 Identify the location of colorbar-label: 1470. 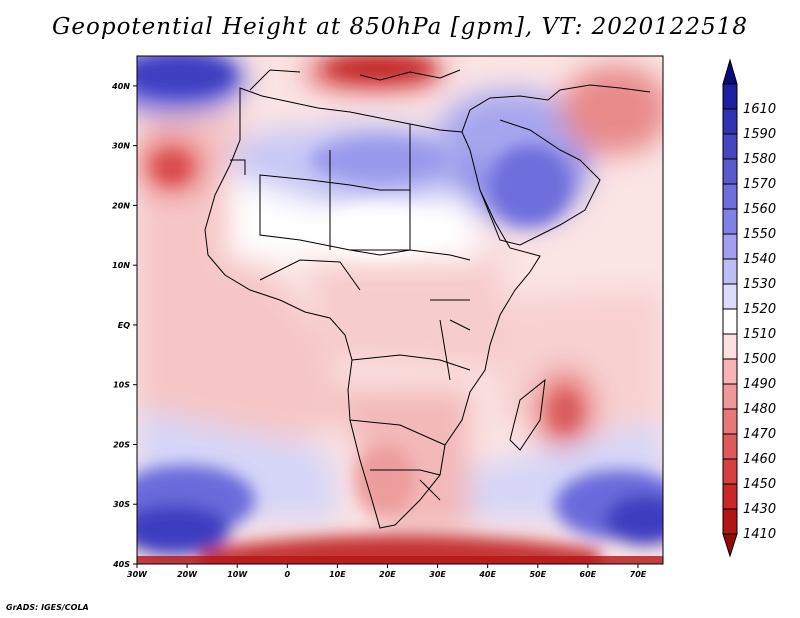
(759, 434).